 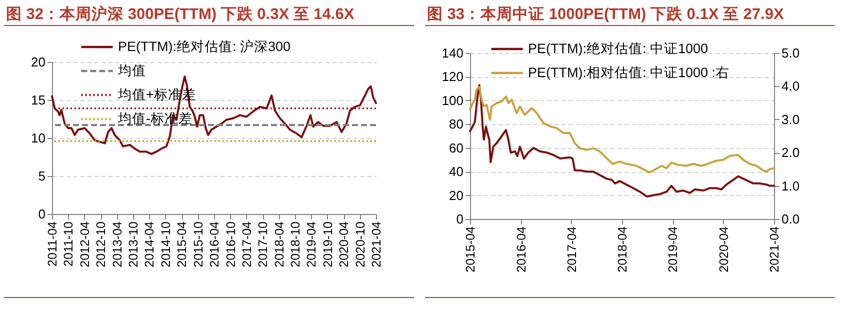 I want to click on legend-label: PE(TTM):相对估值: 中证1000 :右, so click(x=629, y=72).